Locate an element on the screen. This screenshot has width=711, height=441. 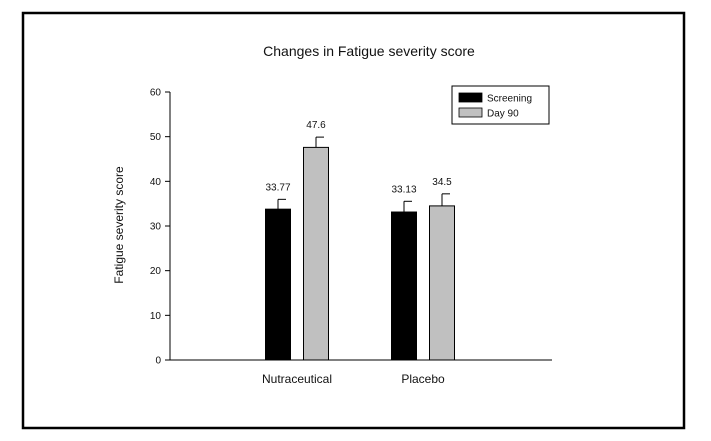
legend-swatch-screening is located at coordinates (470, 97).